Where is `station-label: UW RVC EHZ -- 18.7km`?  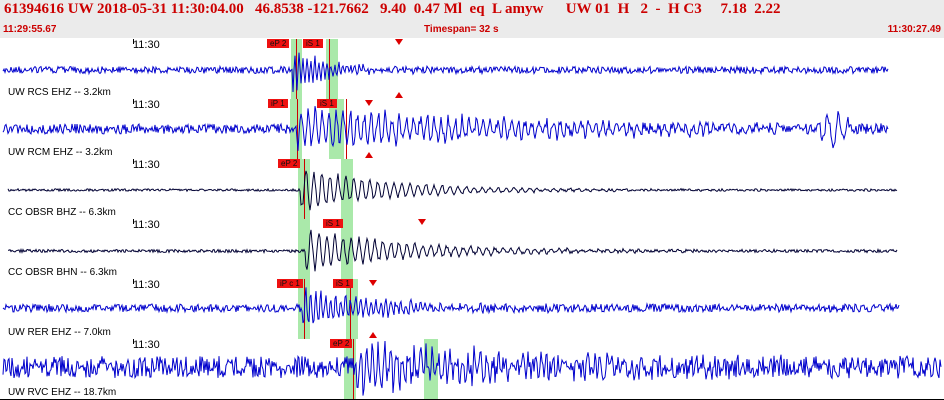 station-label: UW RVC EHZ -- 18.7km is located at coordinates (62, 392).